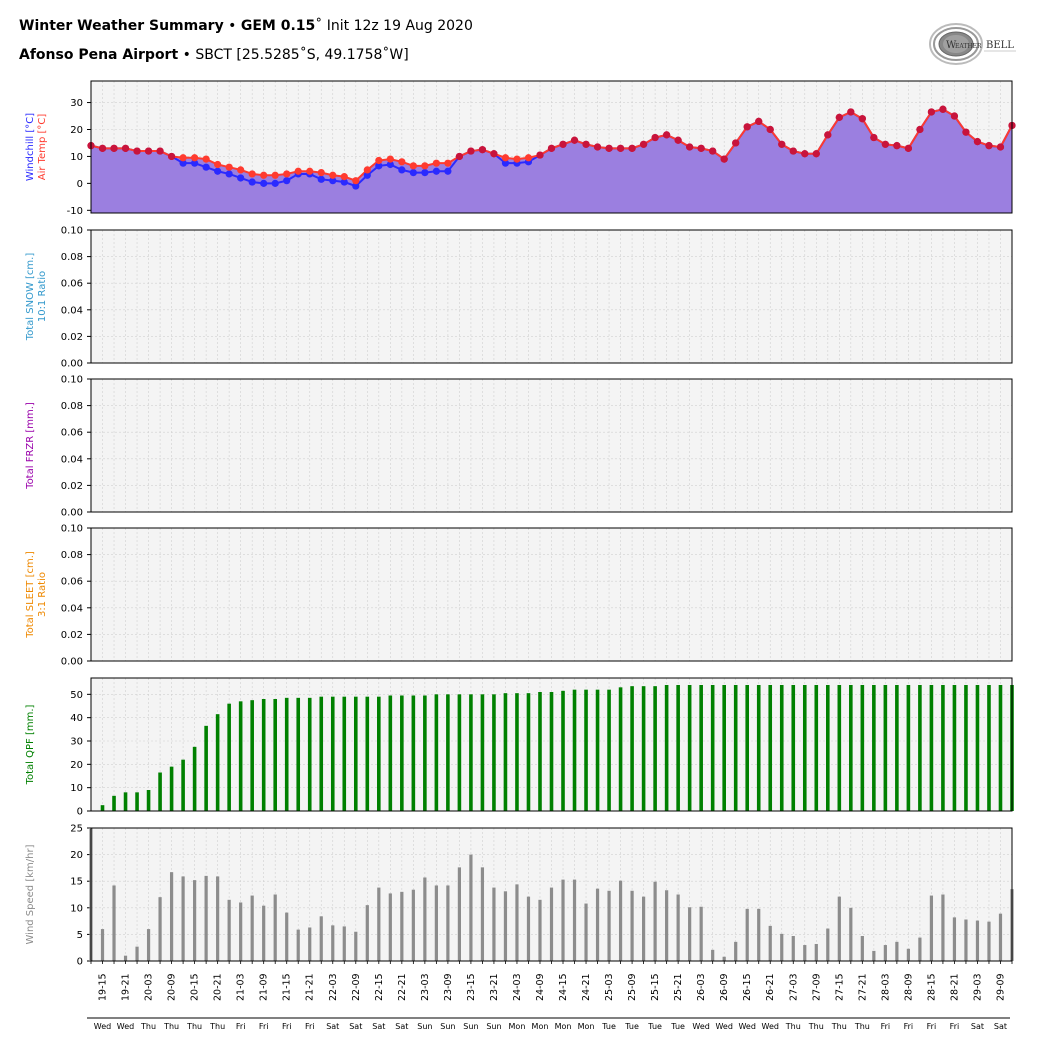  What do you see at coordinates (1000, 45) in the screenshot?
I see `logo-bell: BELL` at bounding box center [1000, 45].